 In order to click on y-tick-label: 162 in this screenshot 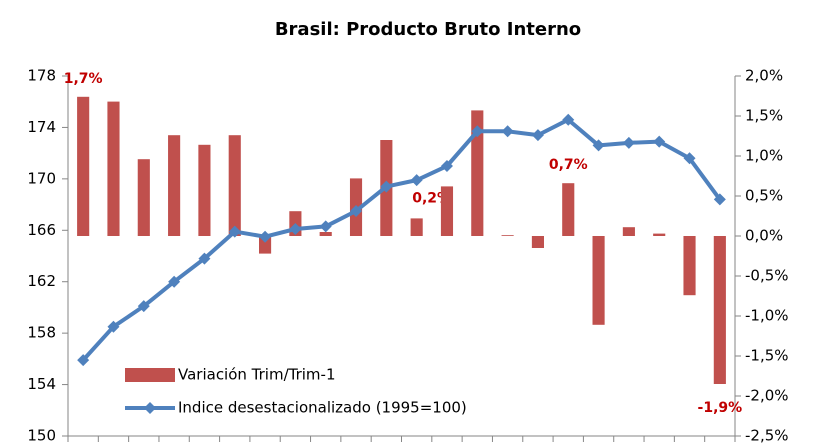, I will do `click(41, 281)`.